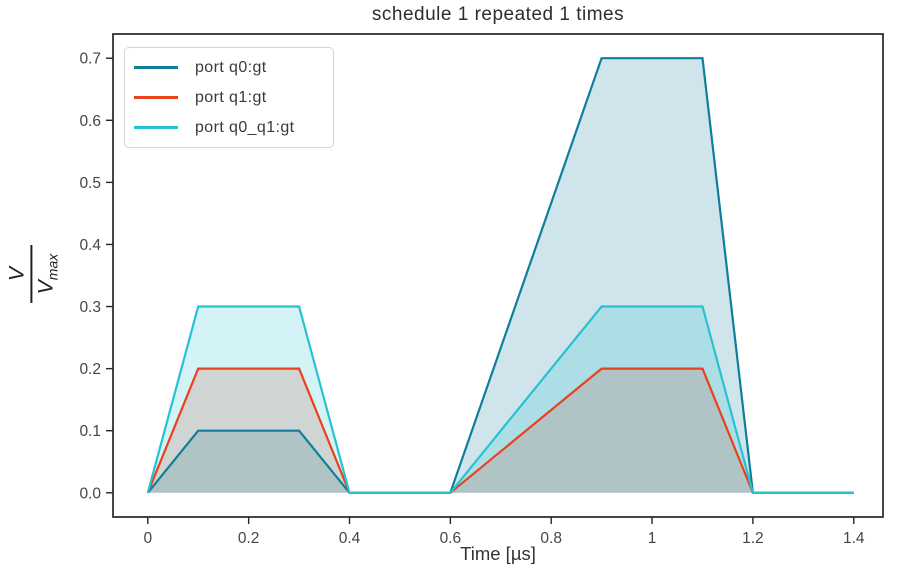  Describe the element at coordinates (652, 538) in the screenshot. I see `svg-text: 1` at that location.